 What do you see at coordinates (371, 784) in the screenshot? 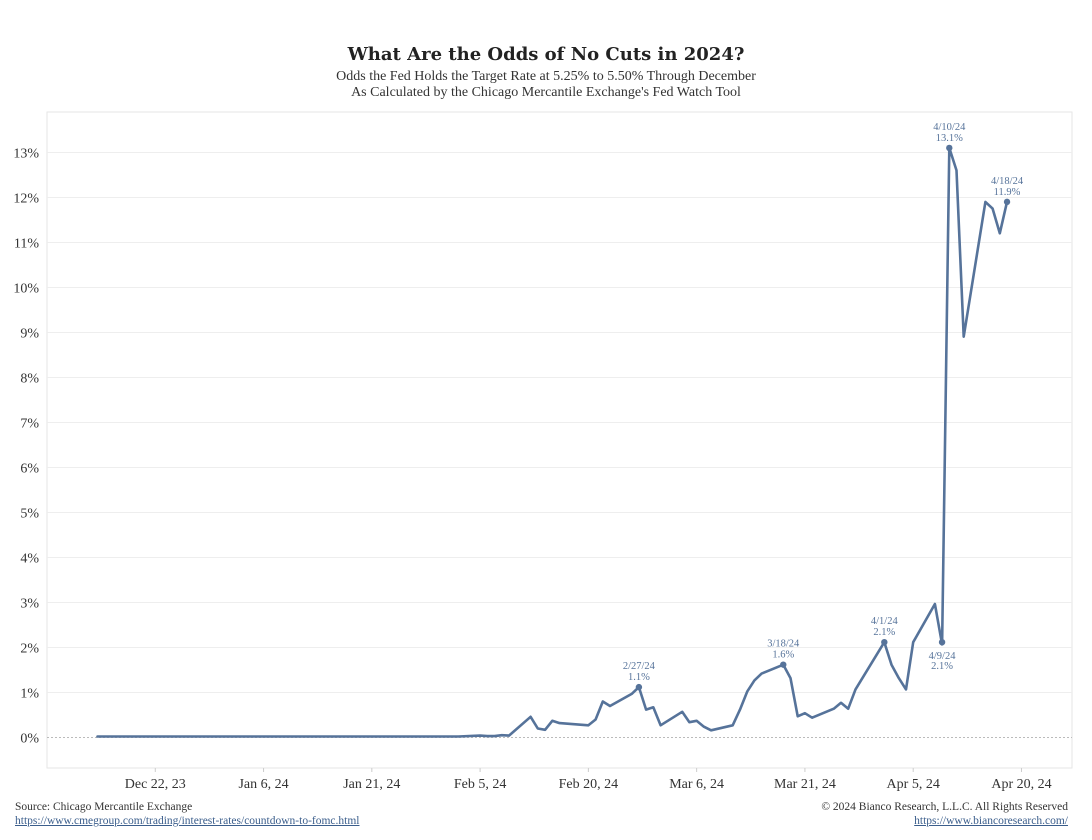
I see `x-tick-label: Jan 21, 24` at bounding box center [371, 784].